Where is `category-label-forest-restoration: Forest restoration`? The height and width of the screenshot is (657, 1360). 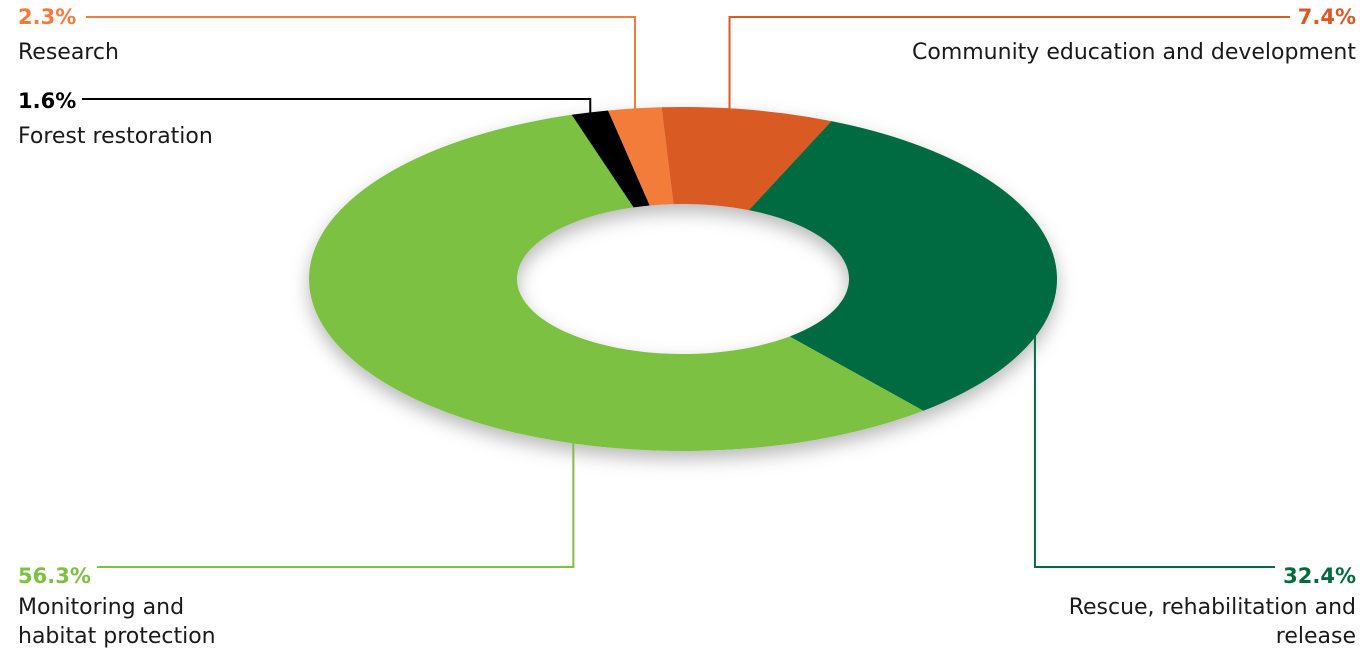 category-label-forest-restoration: Forest restoration is located at coordinates (168, 136).